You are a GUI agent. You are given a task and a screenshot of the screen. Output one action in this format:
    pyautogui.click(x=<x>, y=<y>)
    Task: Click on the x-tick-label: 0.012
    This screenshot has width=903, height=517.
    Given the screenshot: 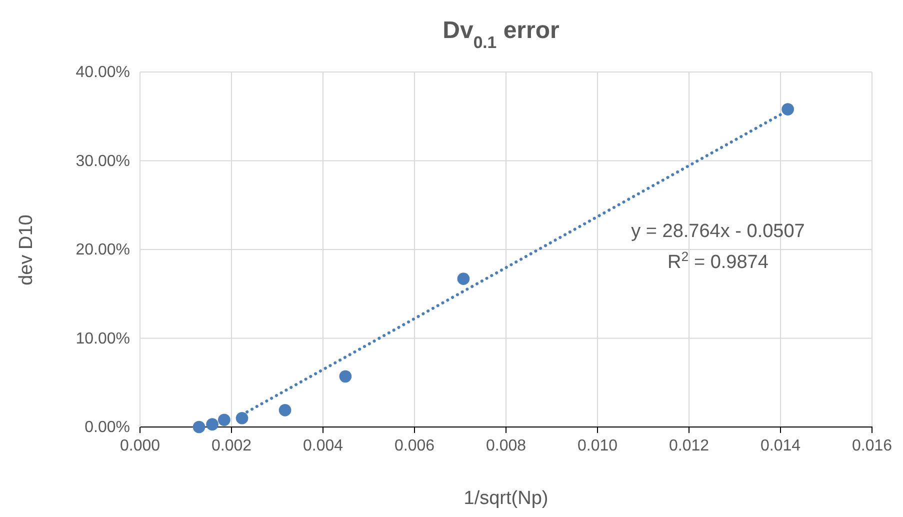 What is the action you would take?
    pyautogui.click(x=689, y=445)
    